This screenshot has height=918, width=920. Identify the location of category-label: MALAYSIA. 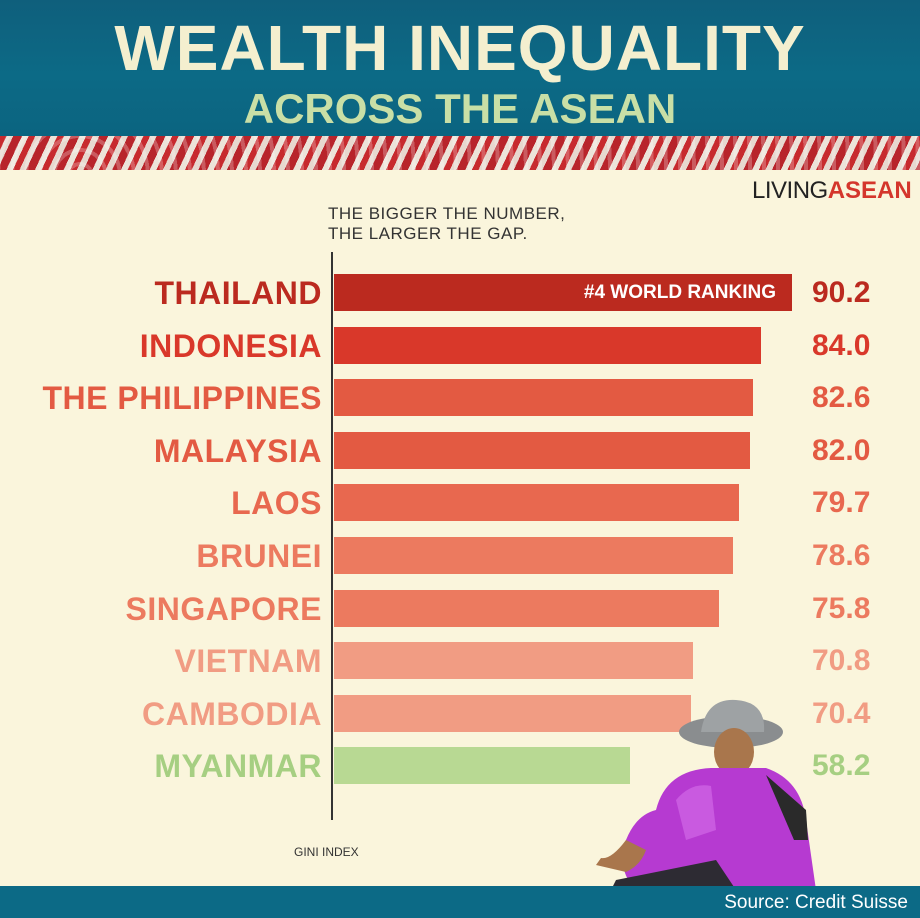
(237, 450).